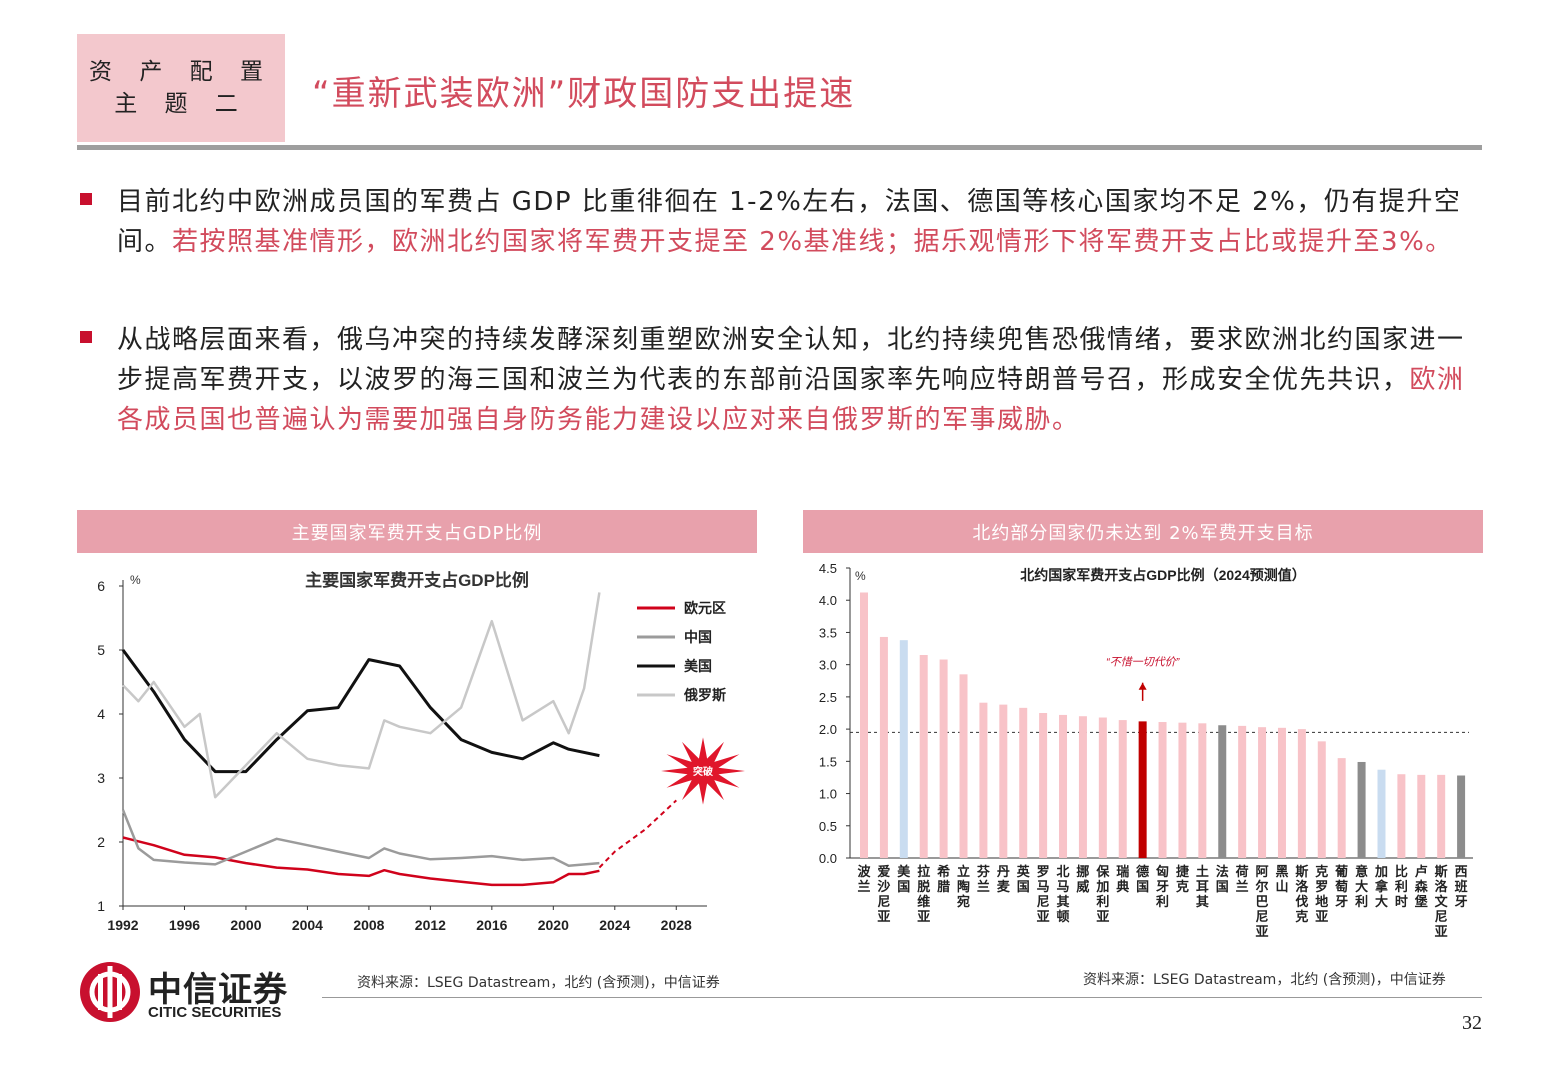 The width and height of the screenshot is (1560, 1080). Describe the element at coordinates (1461, 816) in the screenshot. I see `bar-西班牙` at that location.